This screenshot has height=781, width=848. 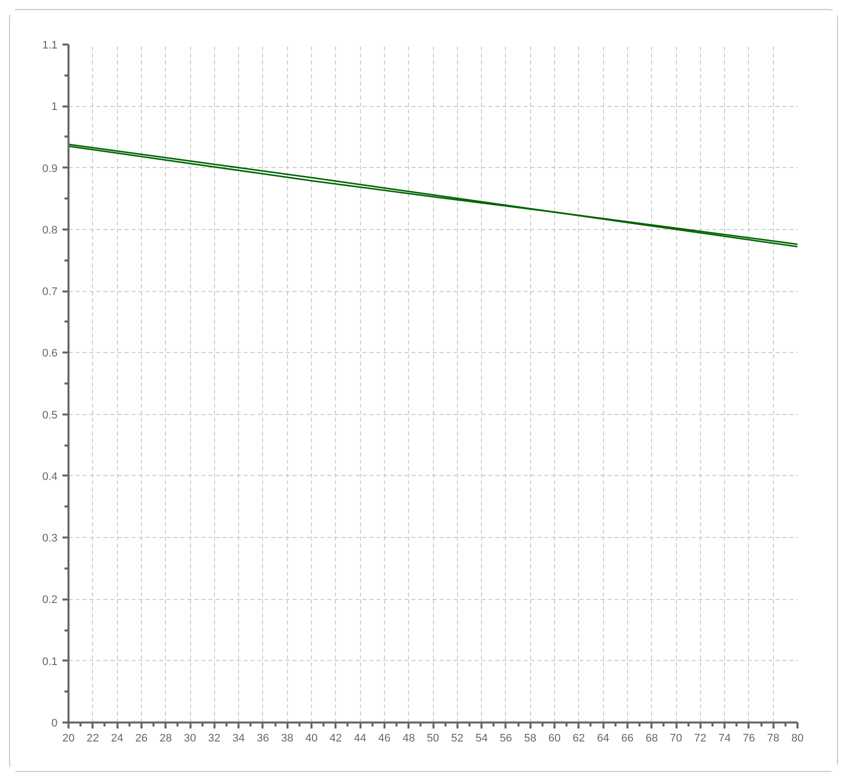 What do you see at coordinates (50, 662) in the screenshot?
I see `y-tick-label: 0.1` at bounding box center [50, 662].